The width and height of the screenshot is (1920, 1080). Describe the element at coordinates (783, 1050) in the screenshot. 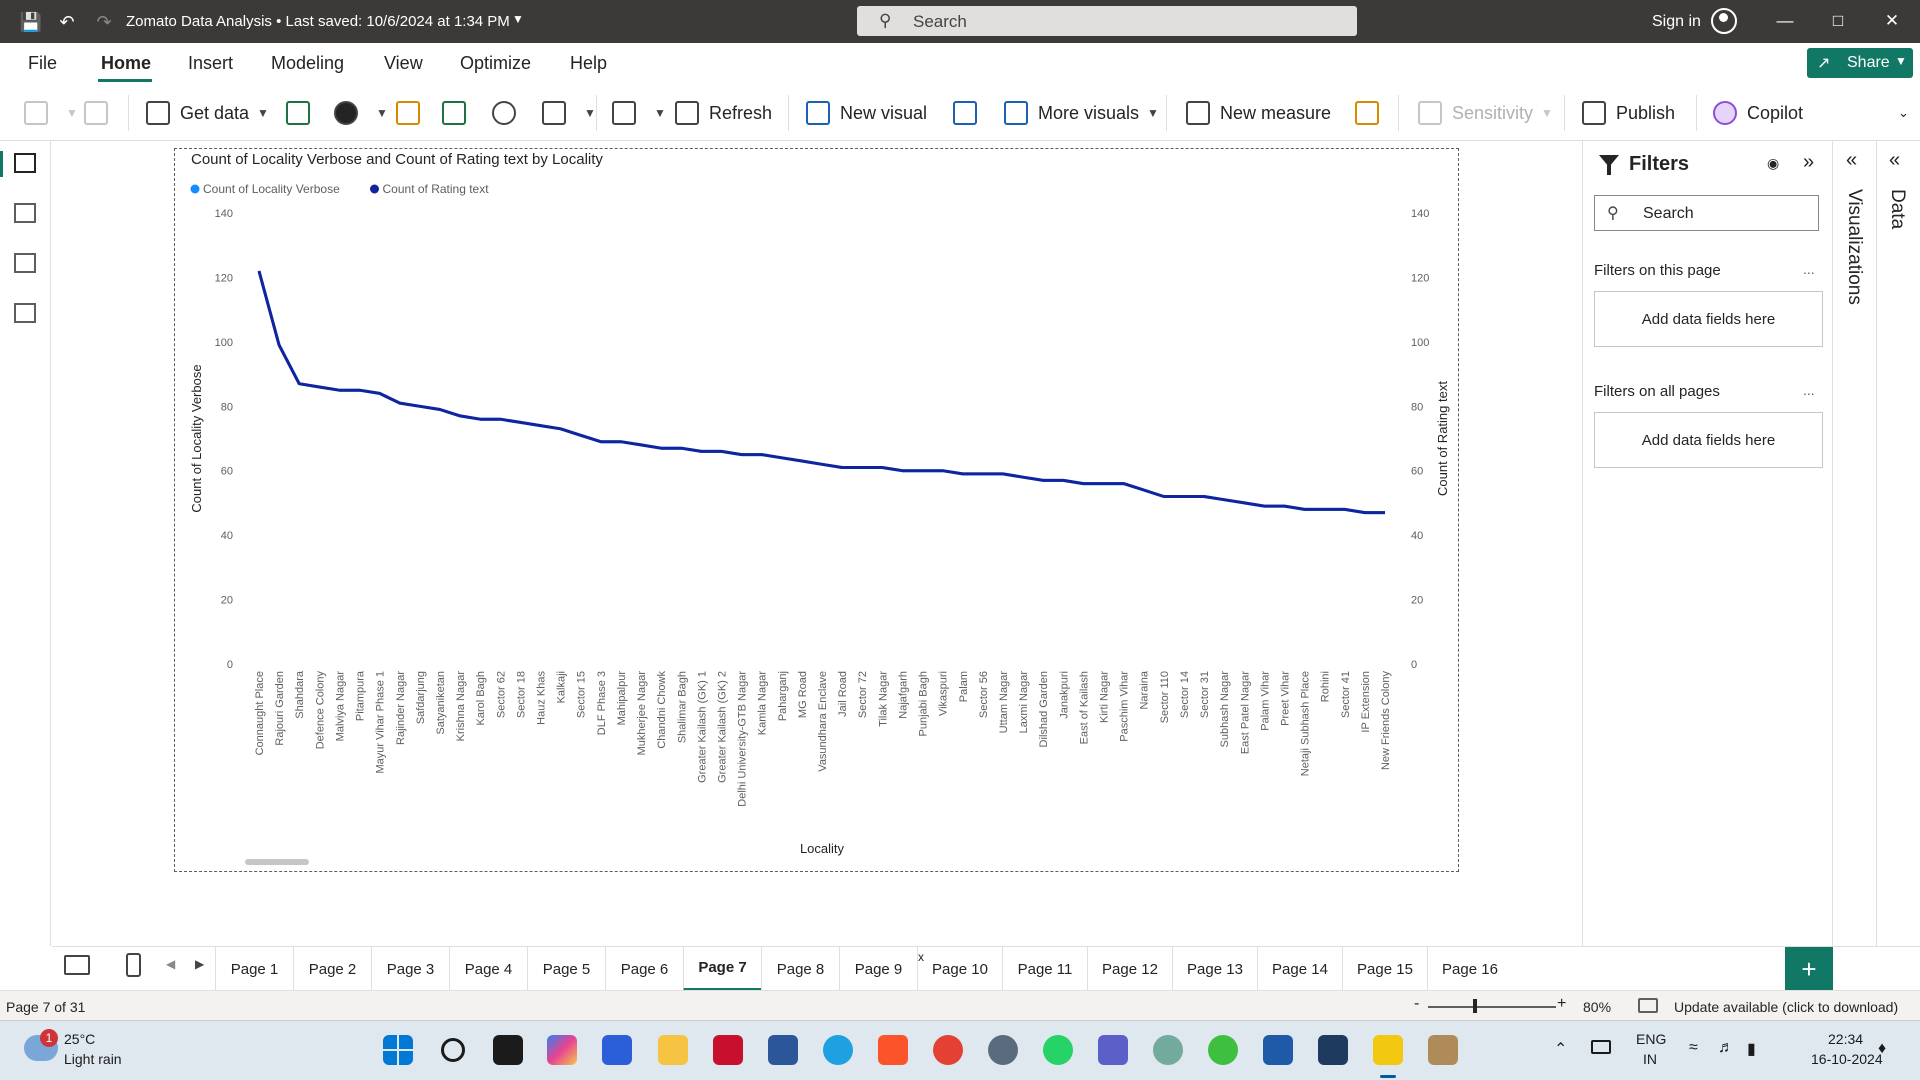

I see `word-icon` at that location.